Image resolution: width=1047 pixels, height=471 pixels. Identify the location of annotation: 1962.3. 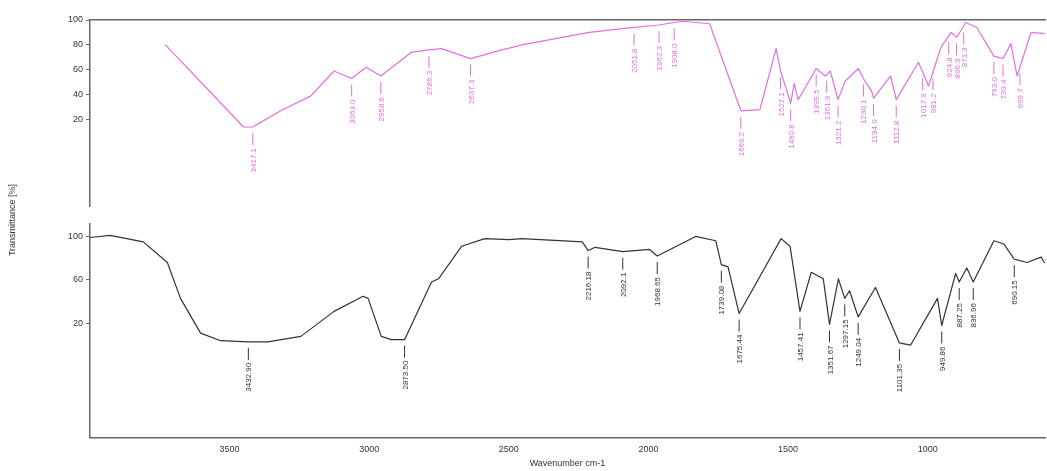
(660, 58).